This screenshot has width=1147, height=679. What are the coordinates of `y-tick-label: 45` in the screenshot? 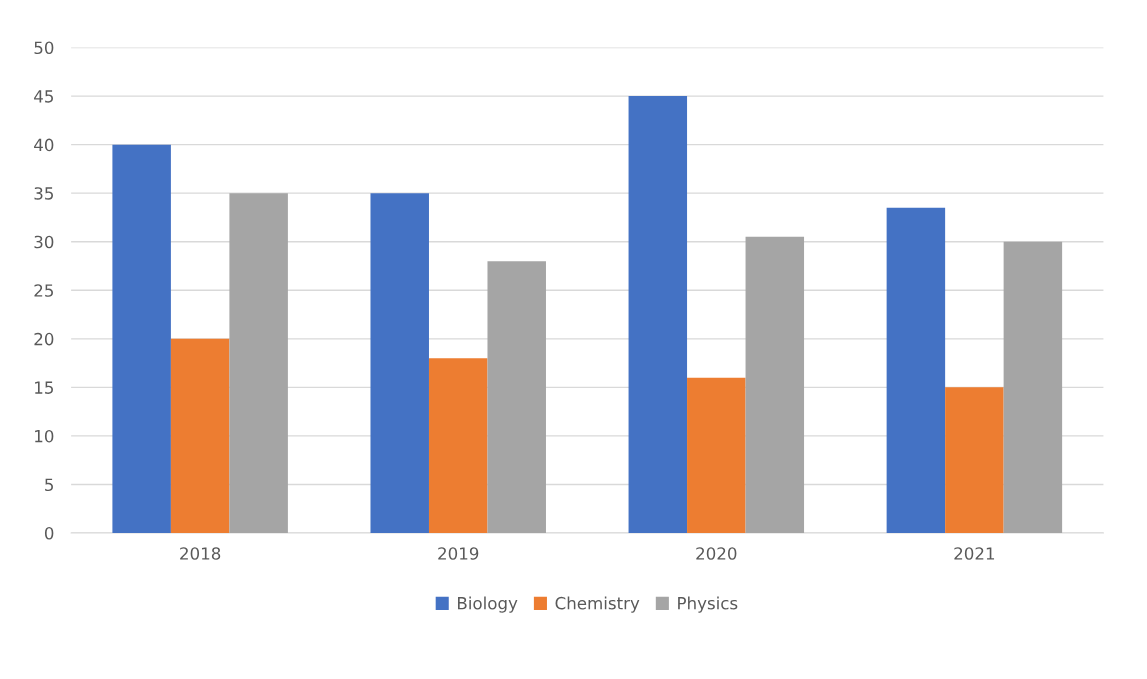 It's located at (43, 96).